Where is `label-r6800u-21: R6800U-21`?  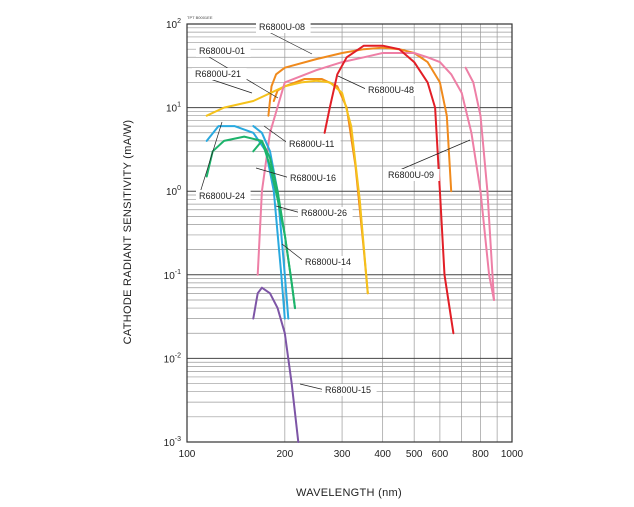 label-r6800u-21: R6800U-21 is located at coordinates (218, 74).